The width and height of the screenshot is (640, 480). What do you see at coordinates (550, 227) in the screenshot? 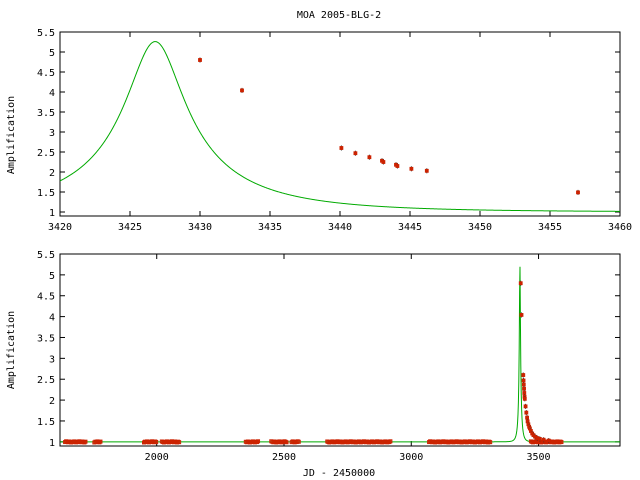
I see `top-x-tick-label: 3455` at bounding box center [550, 227].